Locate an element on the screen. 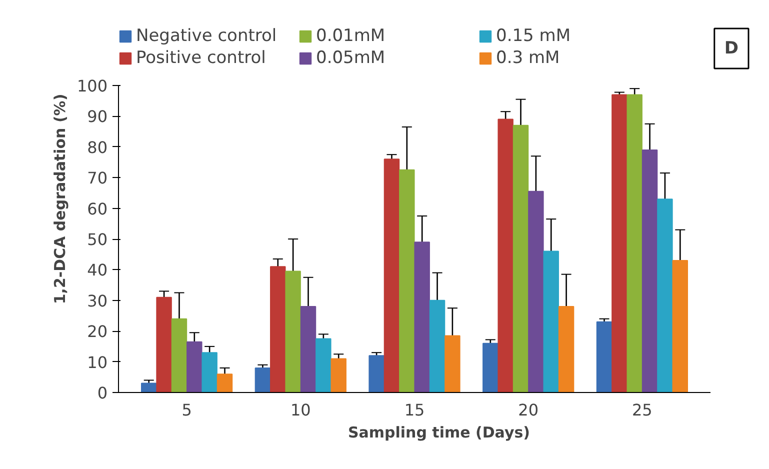  y-tick-label: 30 is located at coordinates (97, 300).